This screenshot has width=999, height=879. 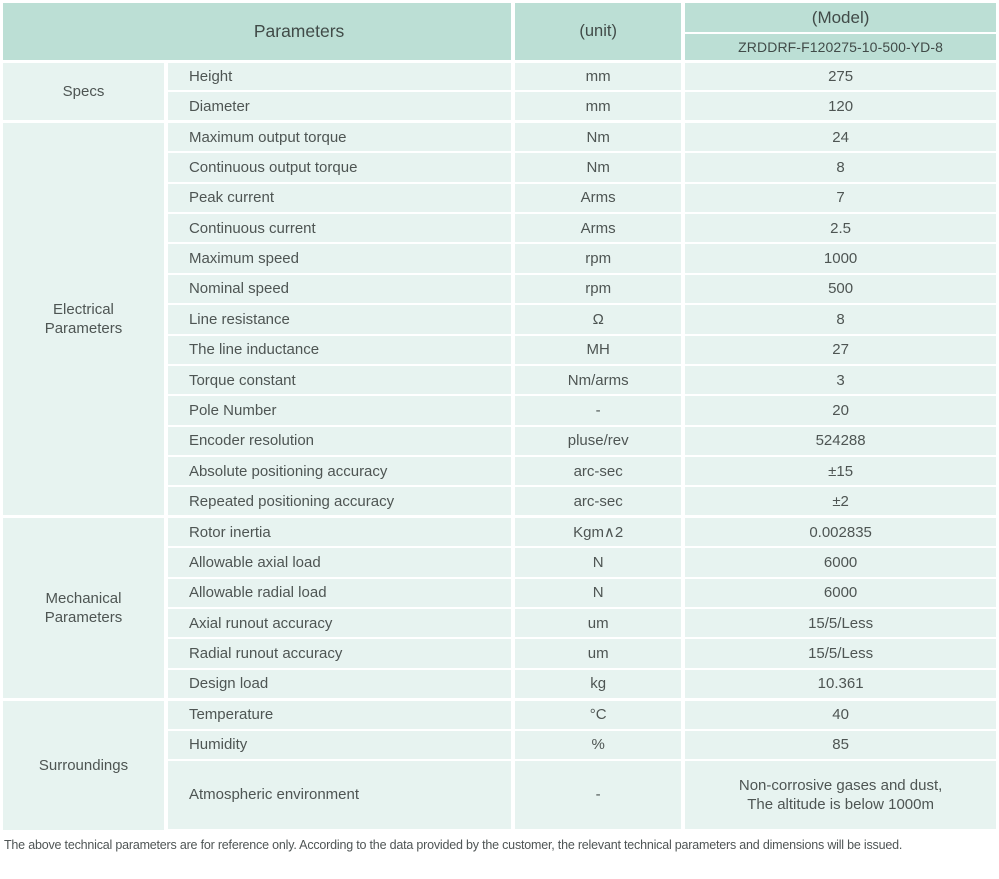 I want to click on parameter-name-cell: Radial runout accuracy, so click(x=338, y=654).